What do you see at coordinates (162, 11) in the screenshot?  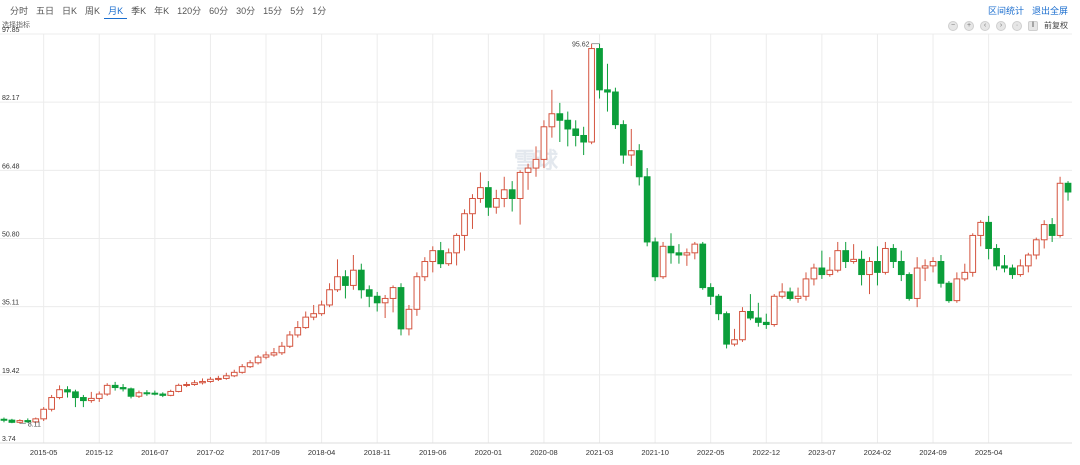 I see `tab-period-6: 年K` at bounding box center [162, 11].